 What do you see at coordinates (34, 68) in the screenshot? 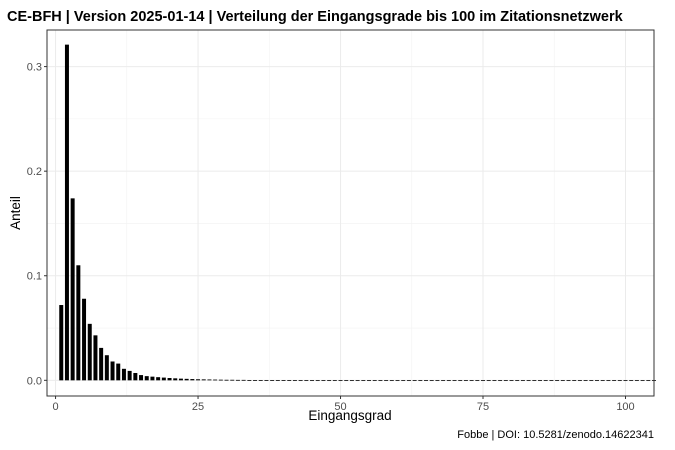
I see `y-tick-label: 0.3` at bounding box center [34, 68].